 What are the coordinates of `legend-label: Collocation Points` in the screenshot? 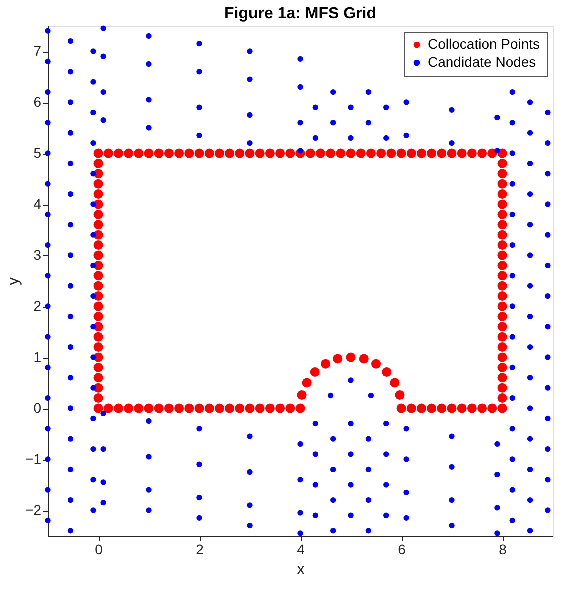 It's located at (484, 44).